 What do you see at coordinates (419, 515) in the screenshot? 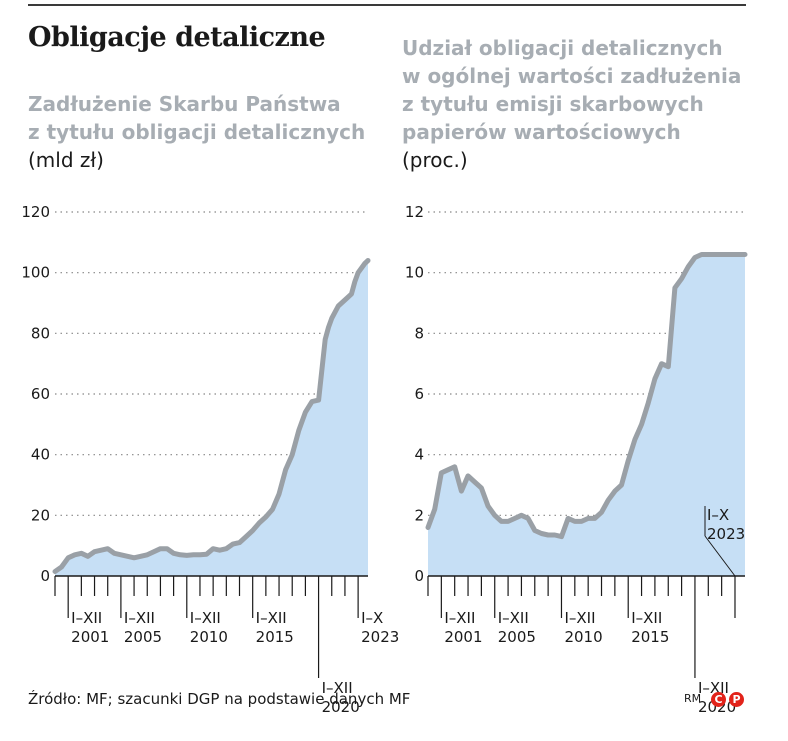
I see `right-y-tick-label: 2` at bounding box center [419, 515].